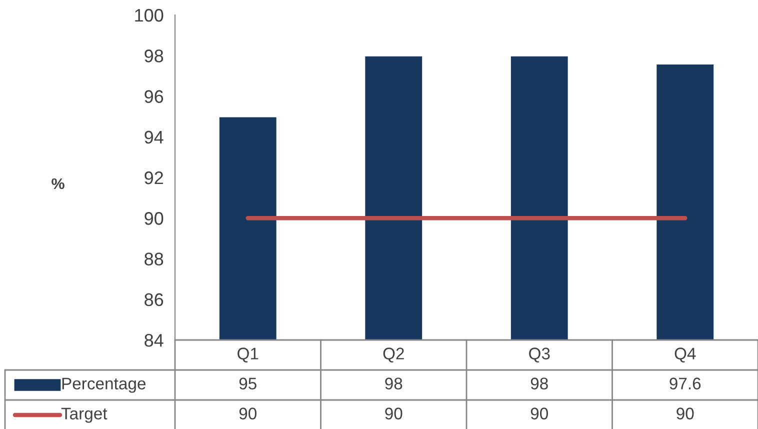 Image resolution: width=758 pixels, height=429 pixels. Describe the element at coordinates (154, 259) in the screenshot. I see `y-tick-label: 88` at that location.